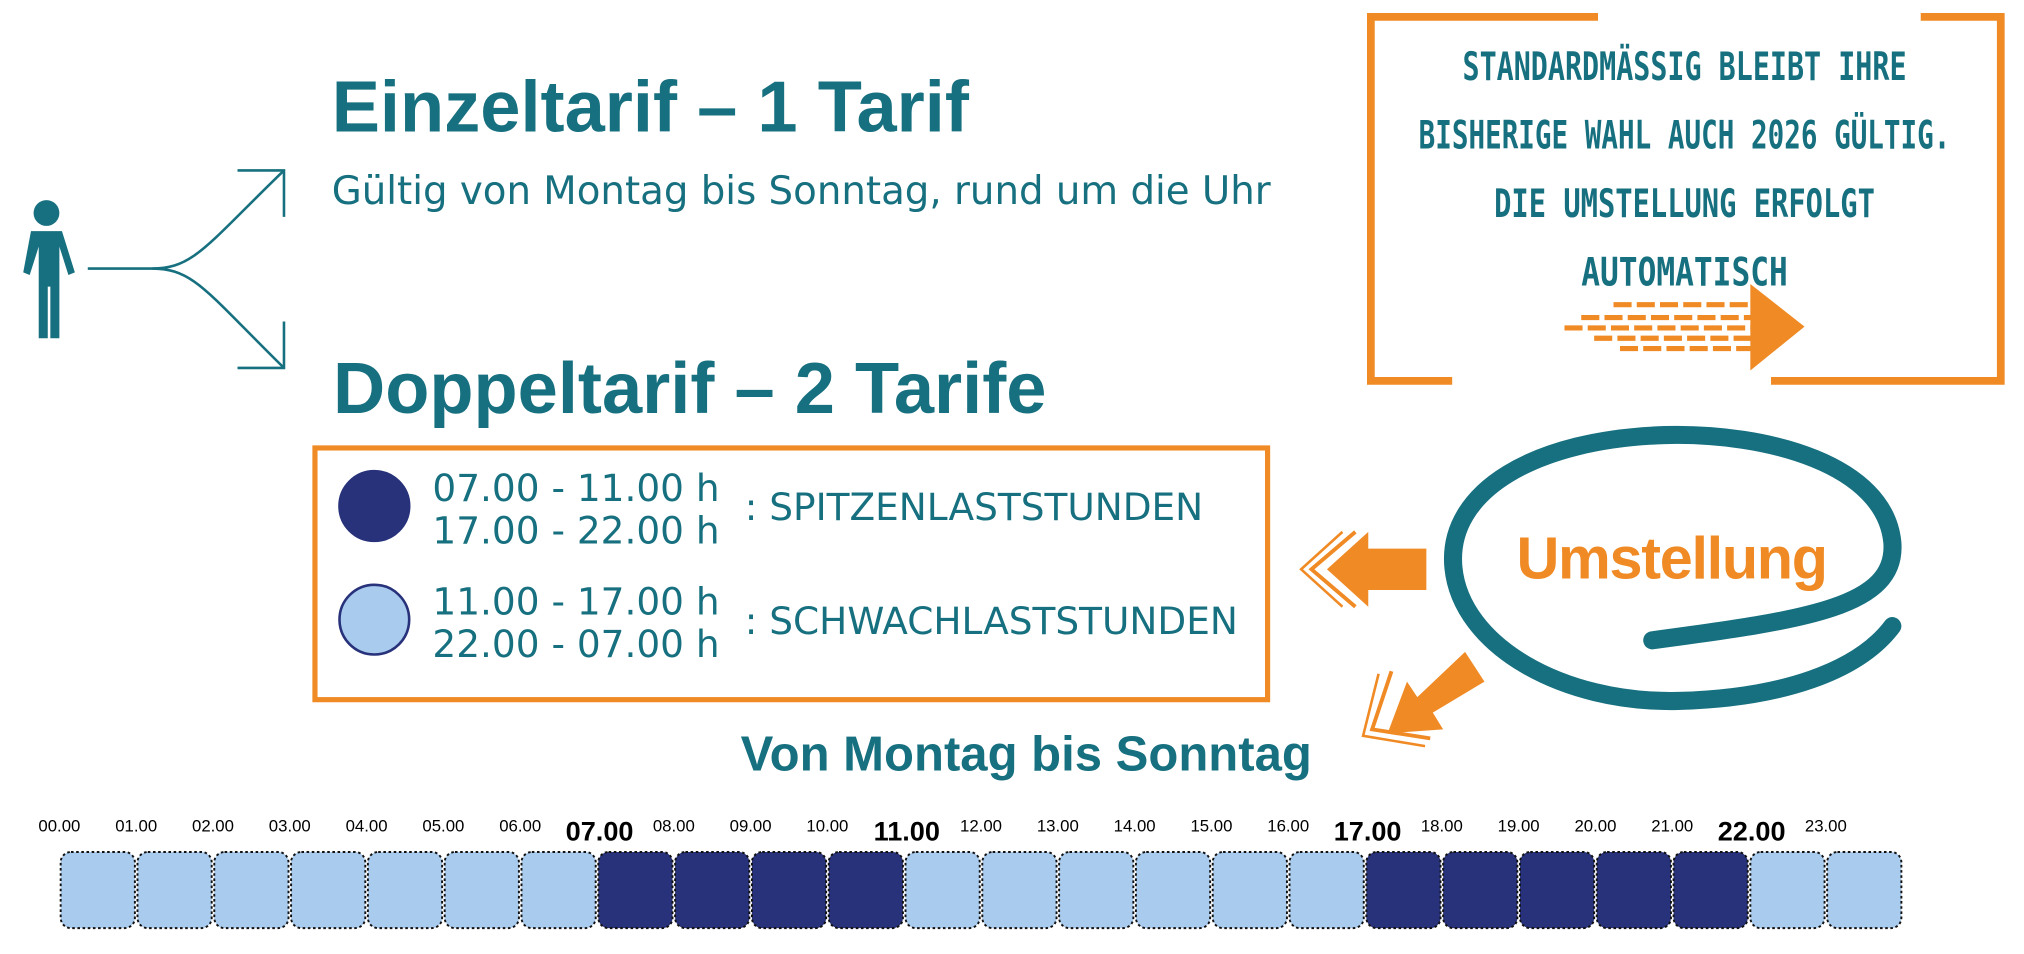 This screenshot has height=954, width=2024. I want to click on hour-label: 05.00, so click(443, 825).